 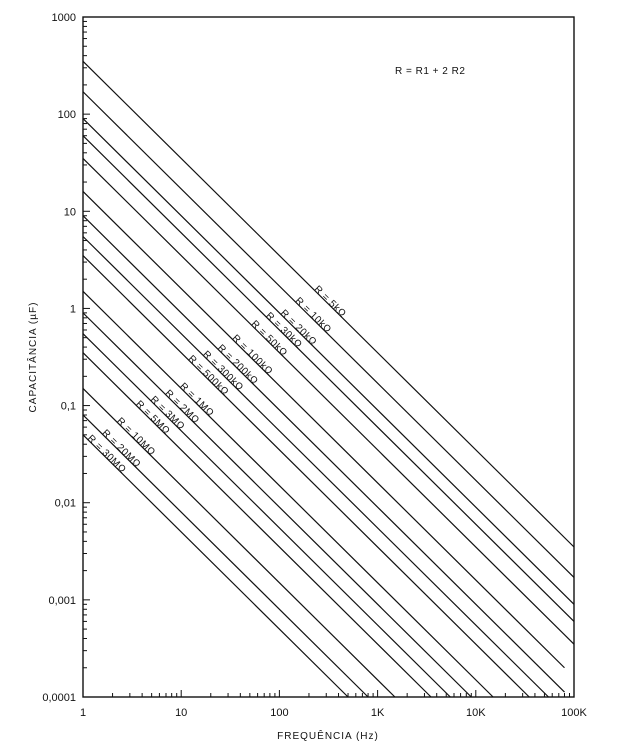 What do you see at coordinates (70, 212) in the screenshot?
I see `y-tick-label: 10` at bounding box center [70, 212].